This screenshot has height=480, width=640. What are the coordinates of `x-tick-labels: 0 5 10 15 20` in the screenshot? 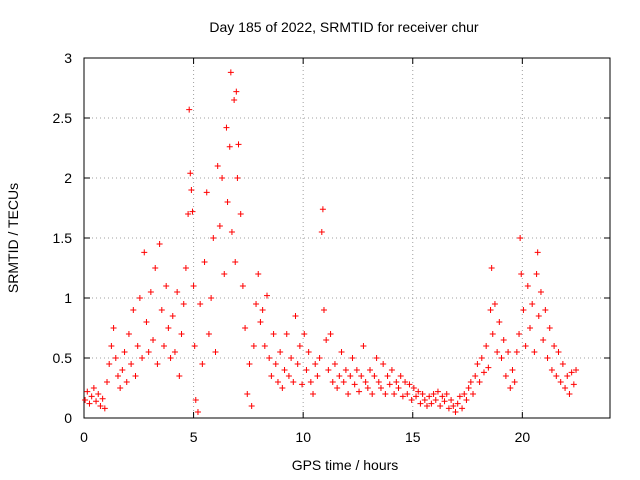 It's located at (305, 437).